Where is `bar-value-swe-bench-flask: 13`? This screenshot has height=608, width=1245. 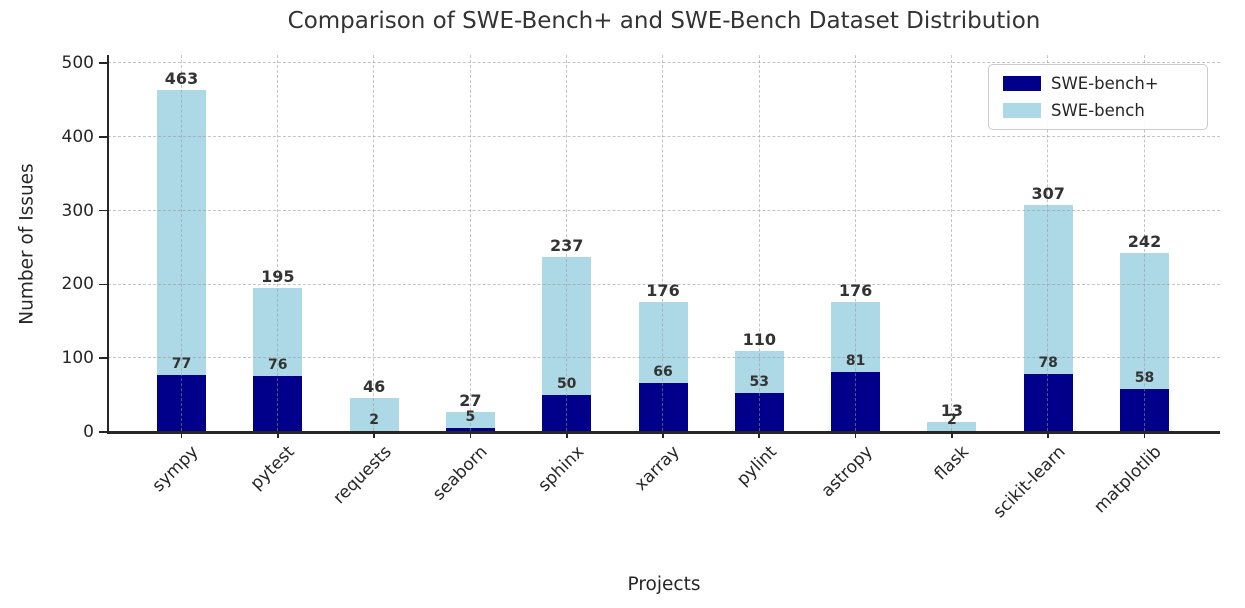 bar-value-swe-bench-flask: 13 is located at coordinates (952, 411).